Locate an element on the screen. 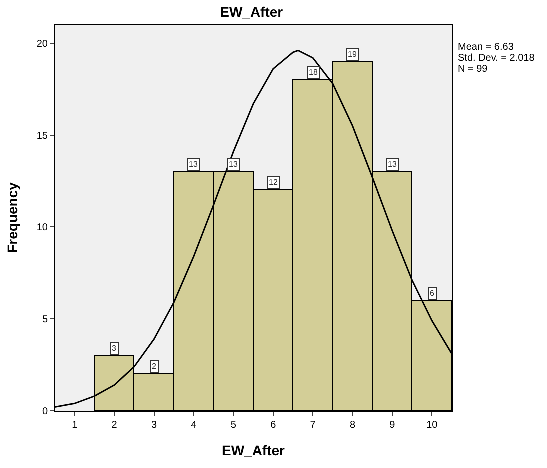  x-tick-label: 1 is located at coordinates (75, 425).